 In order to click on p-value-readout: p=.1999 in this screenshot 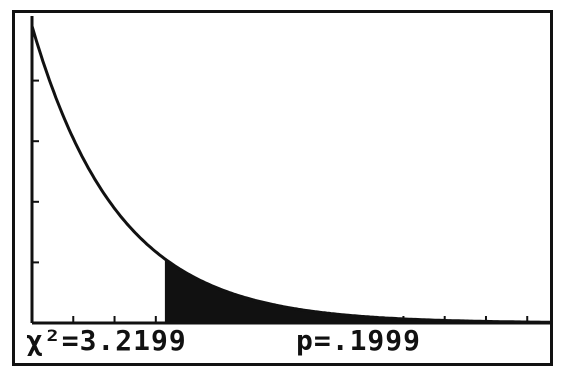, I will do `click(359, 340)`.